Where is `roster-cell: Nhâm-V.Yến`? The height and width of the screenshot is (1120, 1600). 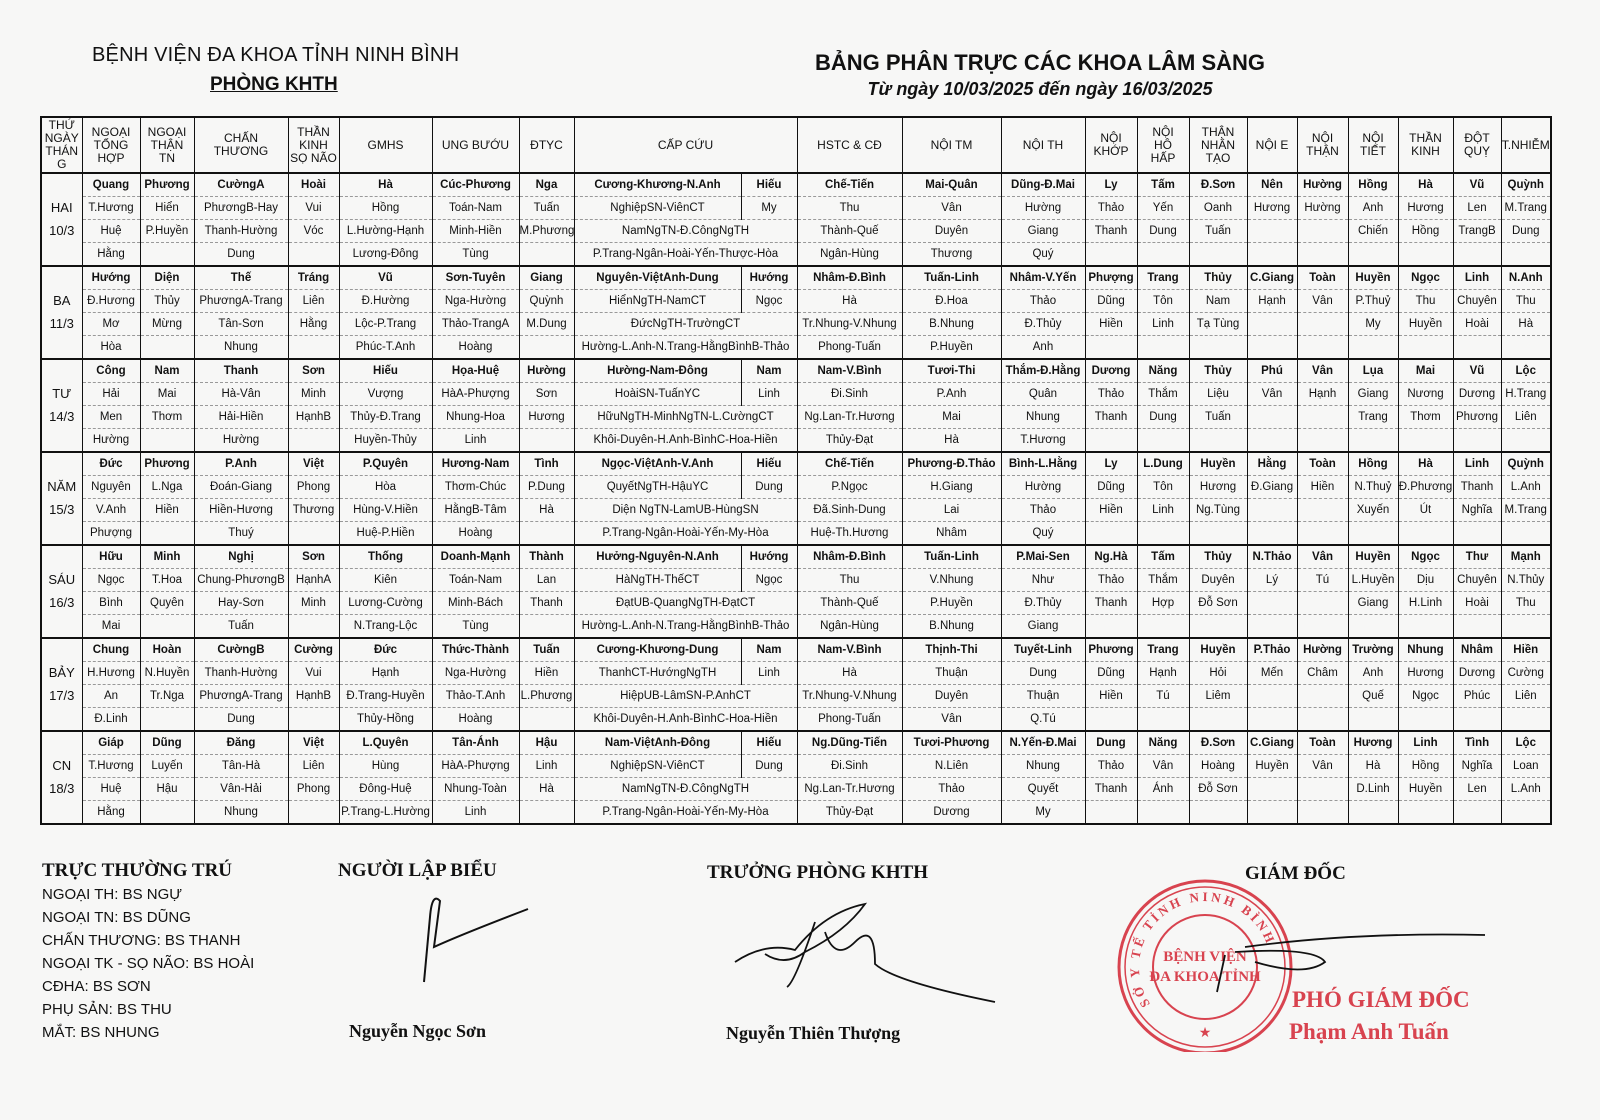
roster-cell: Nhâm-V.Yến is located at coordinates (1043, 277).